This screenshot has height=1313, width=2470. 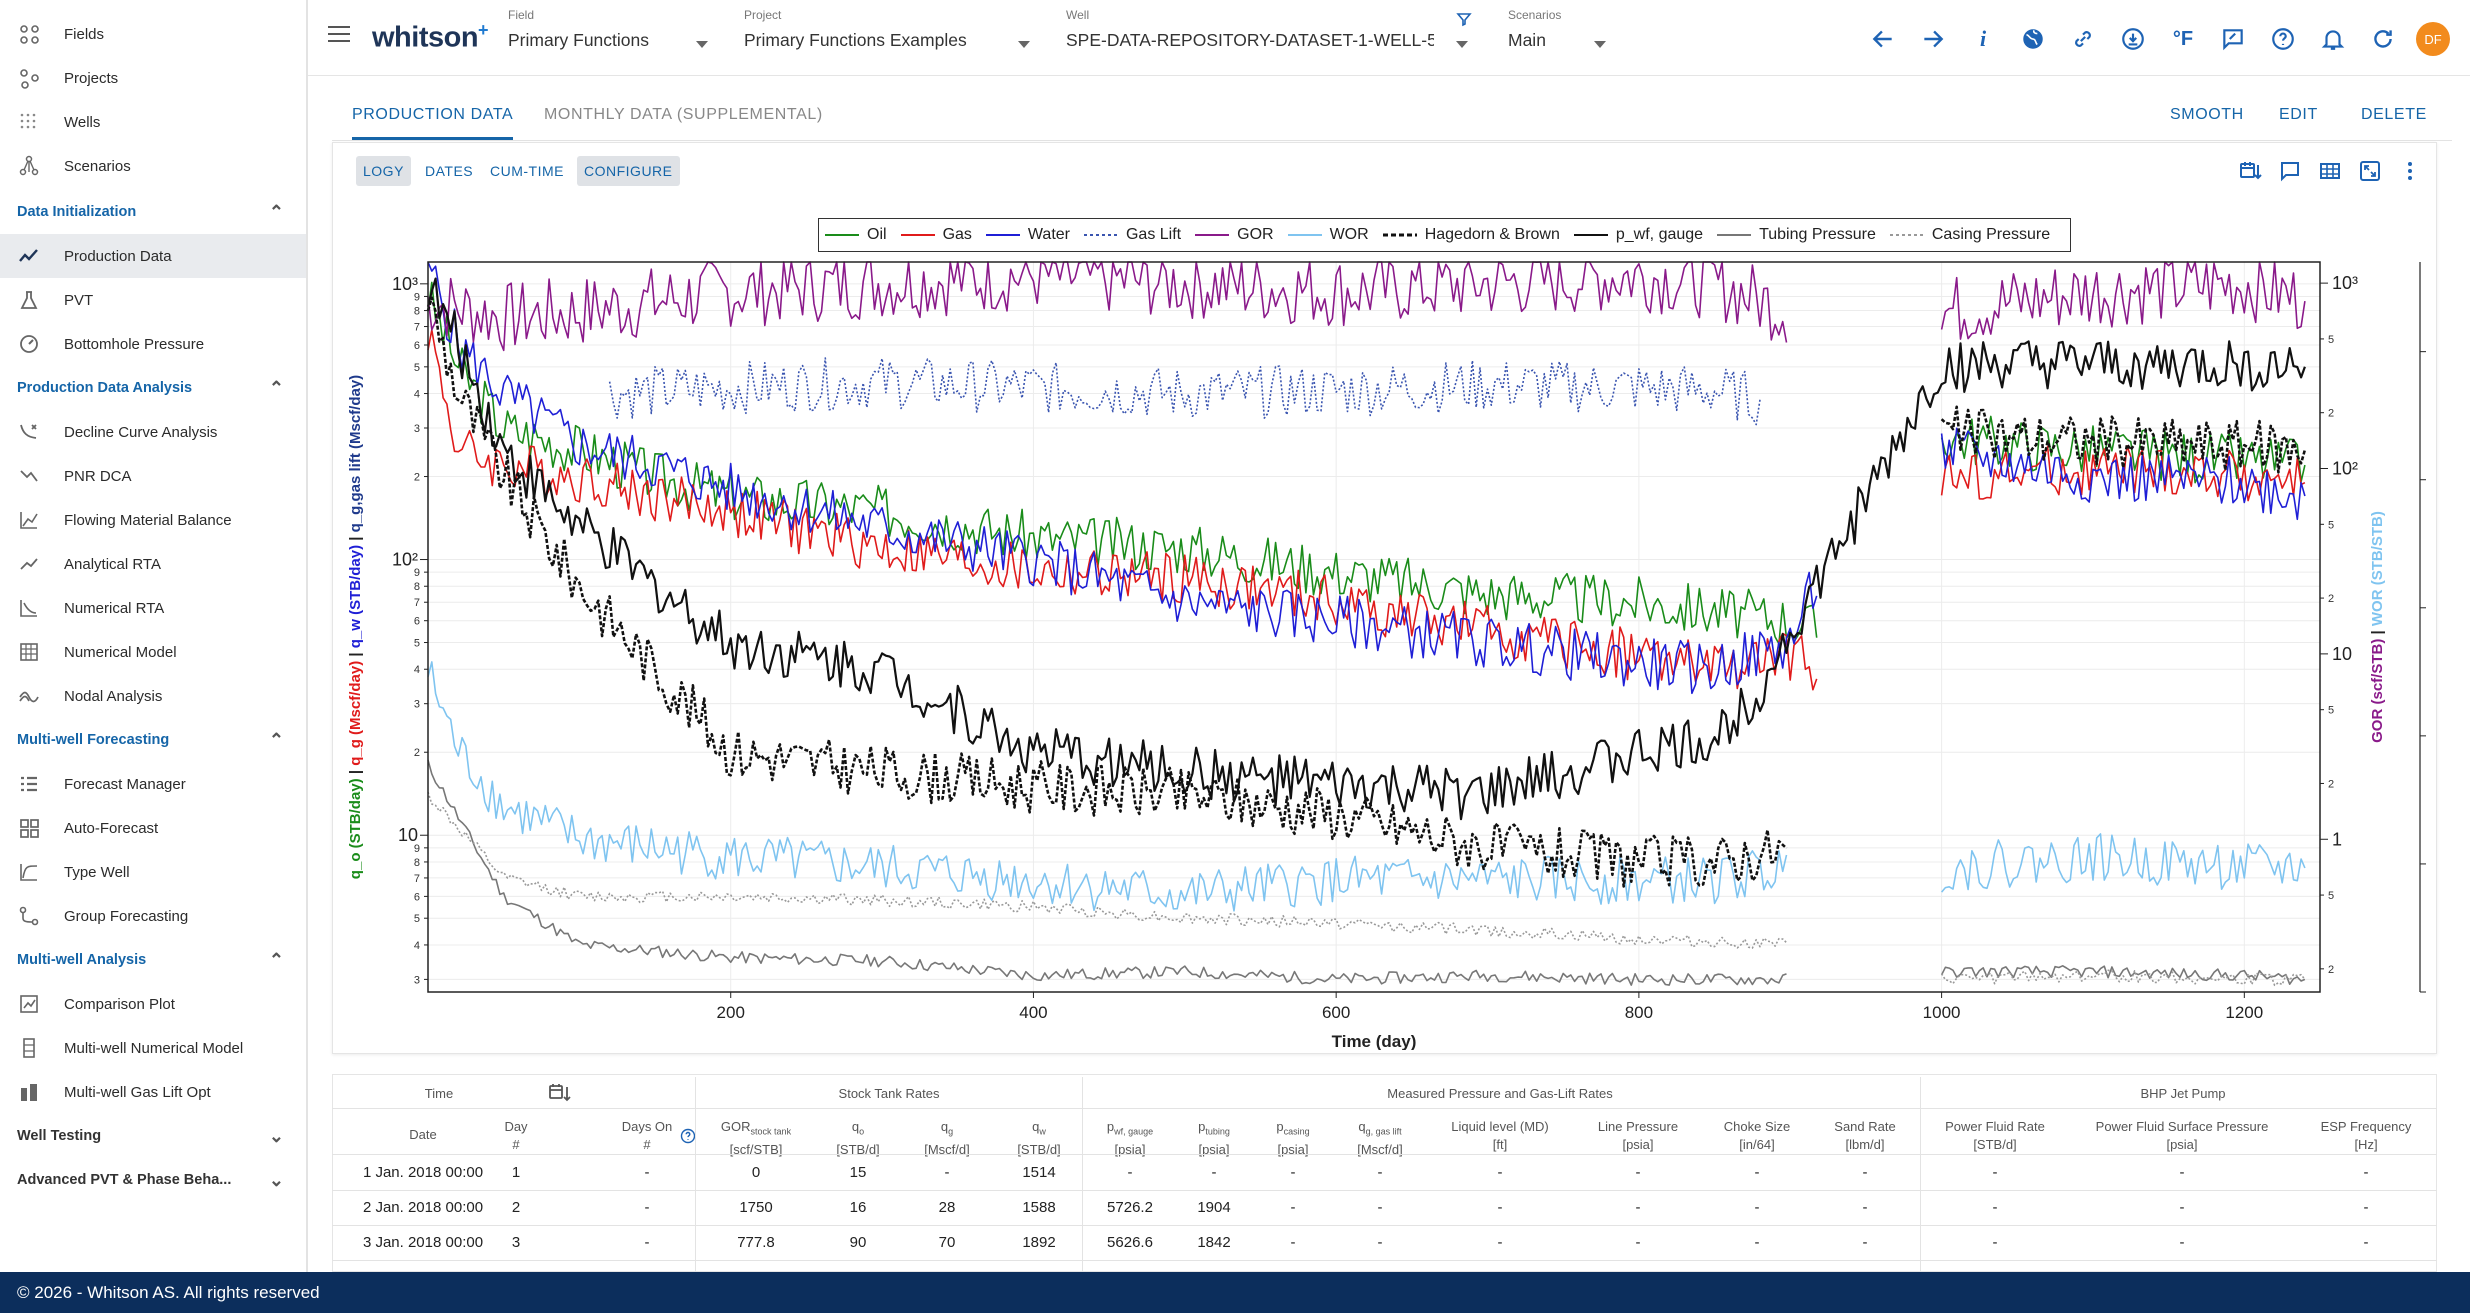 What do you see at coordinates (417, 573) in the screenshot?
I see `y-minor-tick-label: 9` at bounding box center [417, 573].